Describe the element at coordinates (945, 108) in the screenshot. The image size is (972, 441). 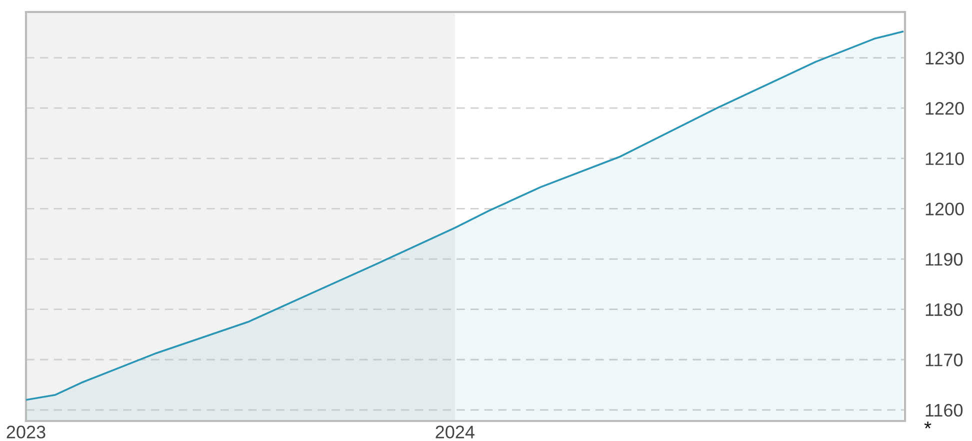
I see `y-tick-label: 1220` at that location.